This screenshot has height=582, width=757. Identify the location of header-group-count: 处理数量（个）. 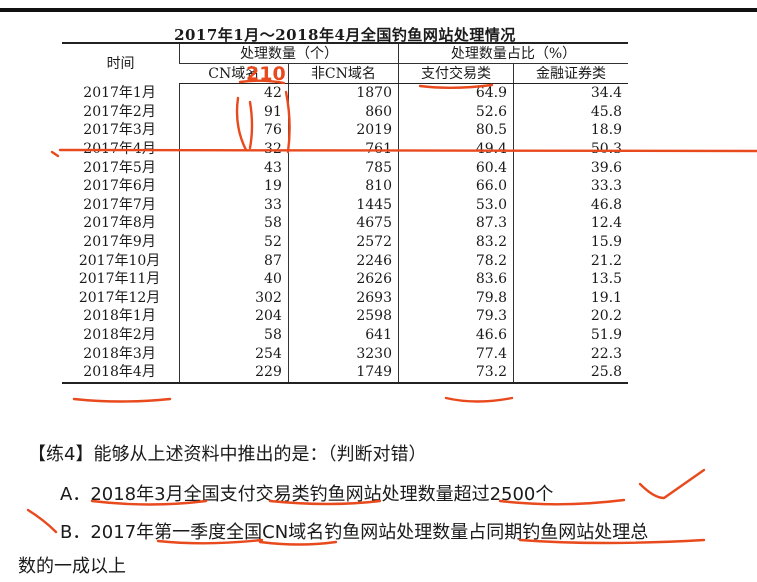
(289, 53).